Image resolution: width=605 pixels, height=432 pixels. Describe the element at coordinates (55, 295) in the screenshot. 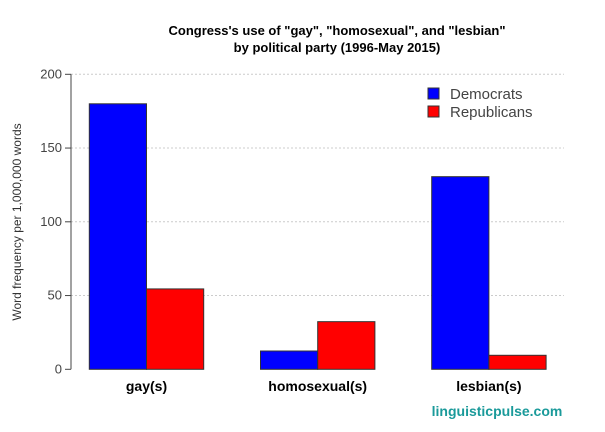

I see `y-tick-label: 50` at that location.